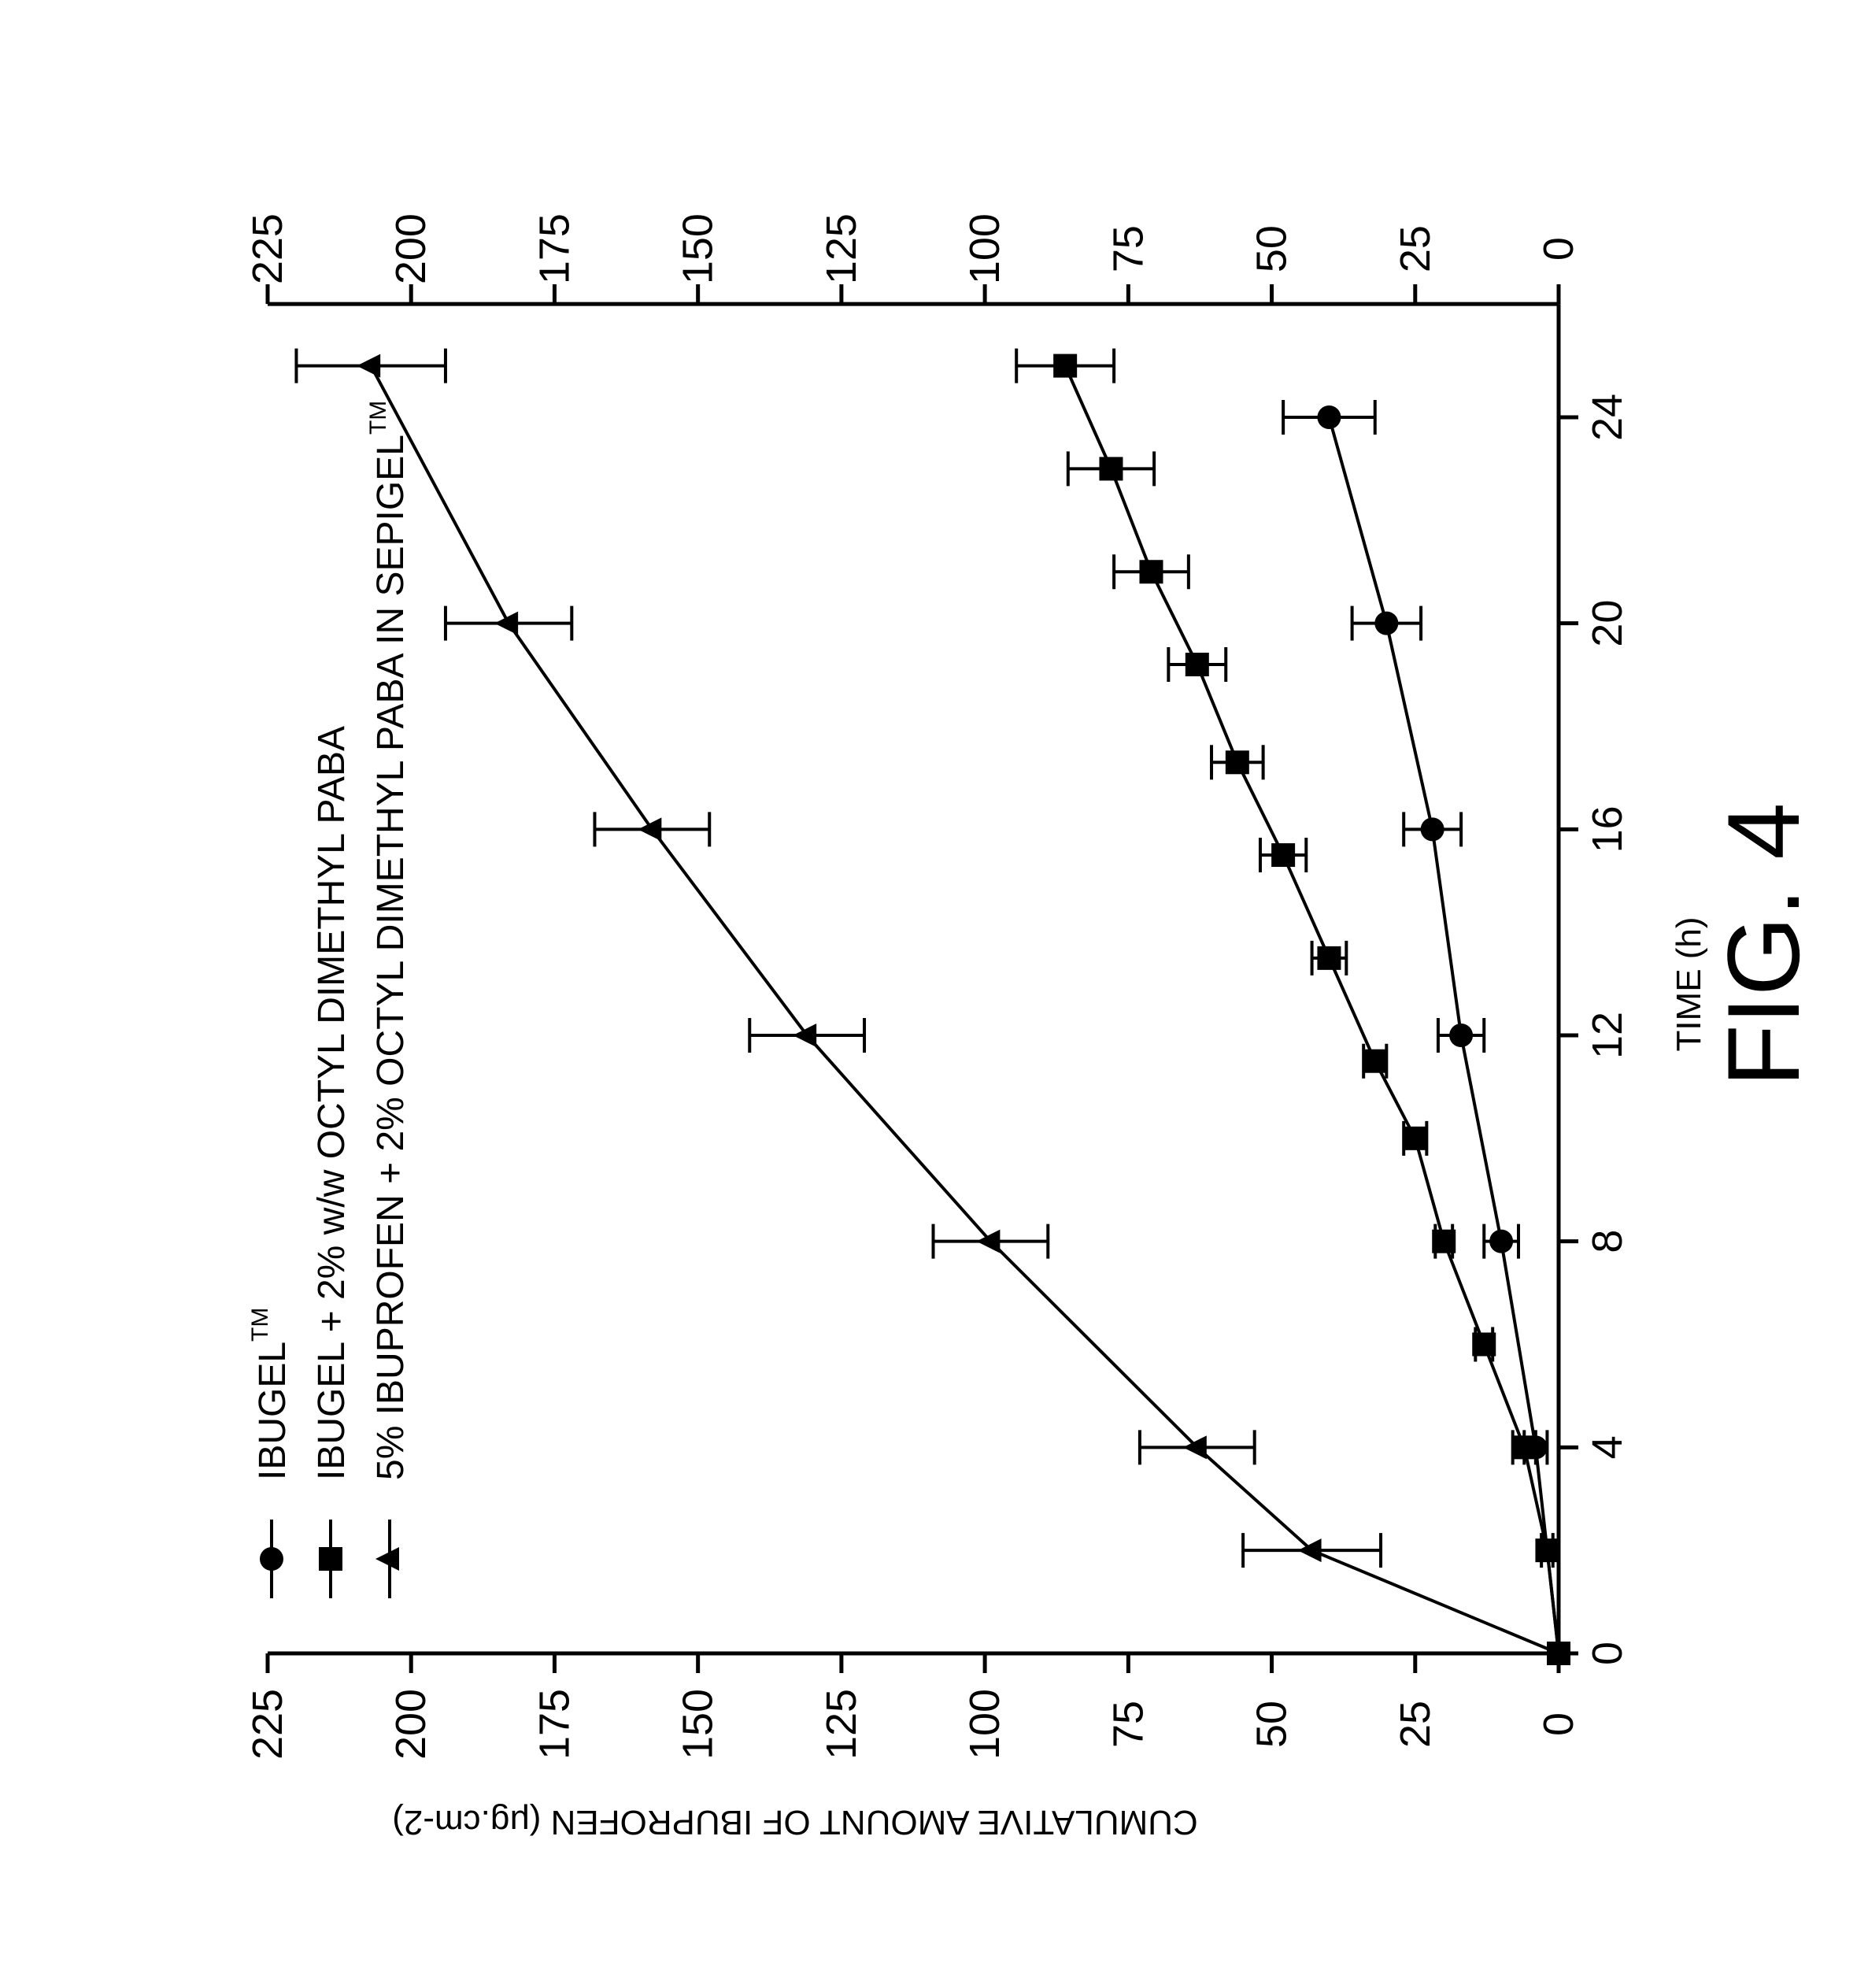 The image size is (1868, 1988). What do you see at coordinates (267, 248) in the screenshot?
I see `y2-tick-label: 225` at bounding box center [267, 248].